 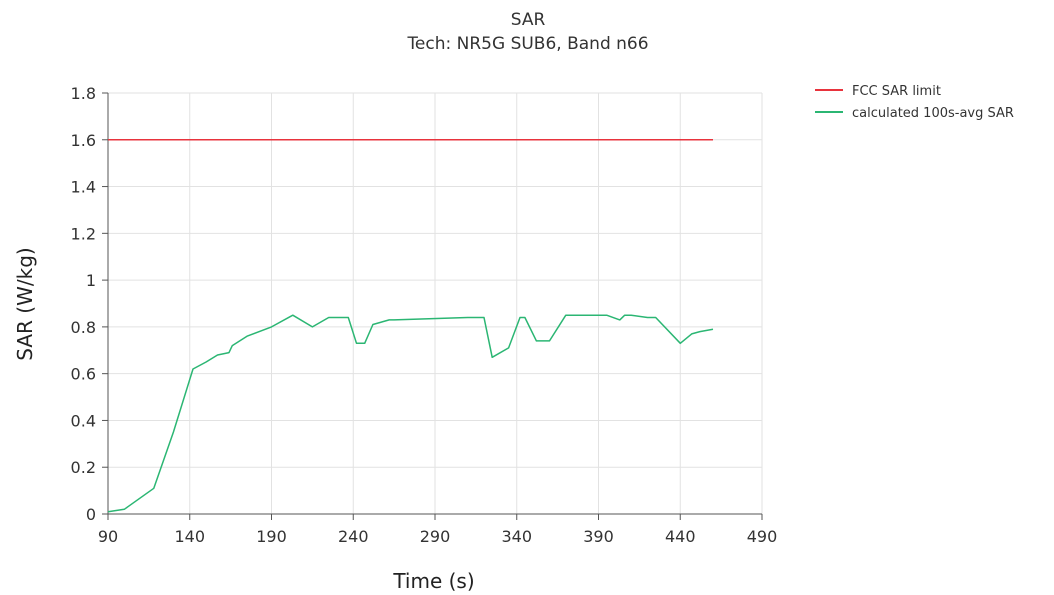 What do you see at coordinates (25, 303) in the screenshot?
I see `y-axis-label: SAR (W/kg)` at bounding box center [25, 303].